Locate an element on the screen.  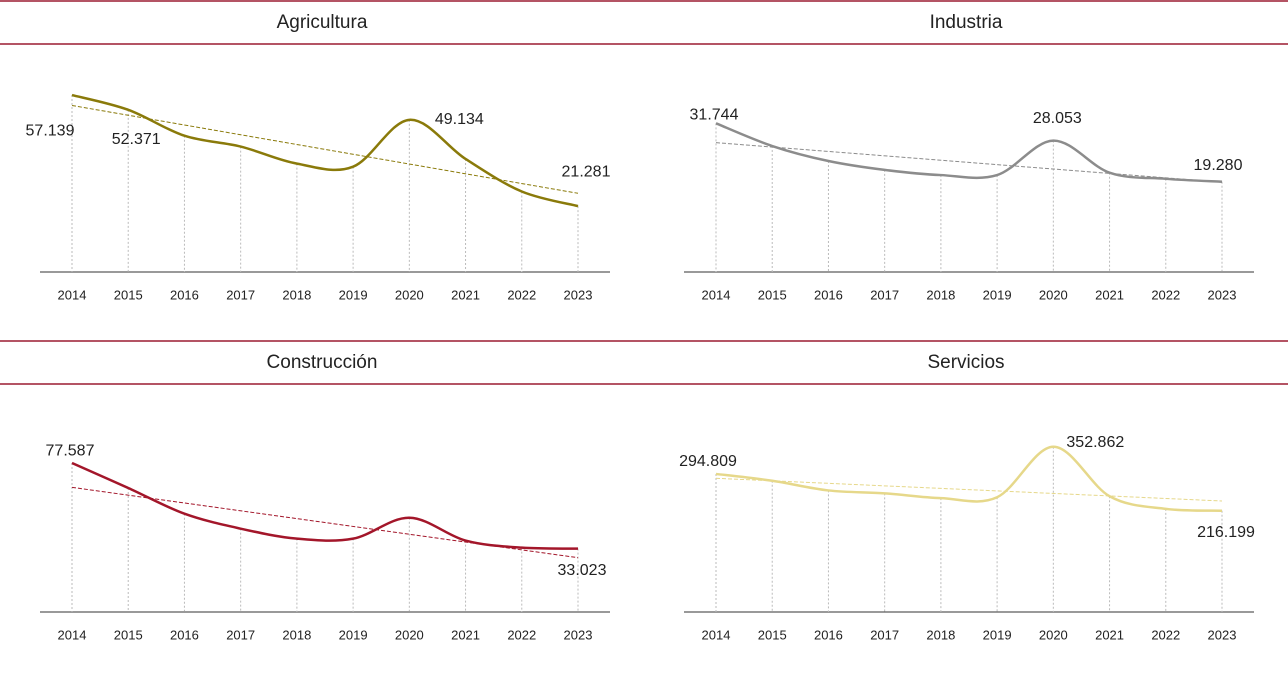
chart-title: Servicios is located at coordinates (965, 362).